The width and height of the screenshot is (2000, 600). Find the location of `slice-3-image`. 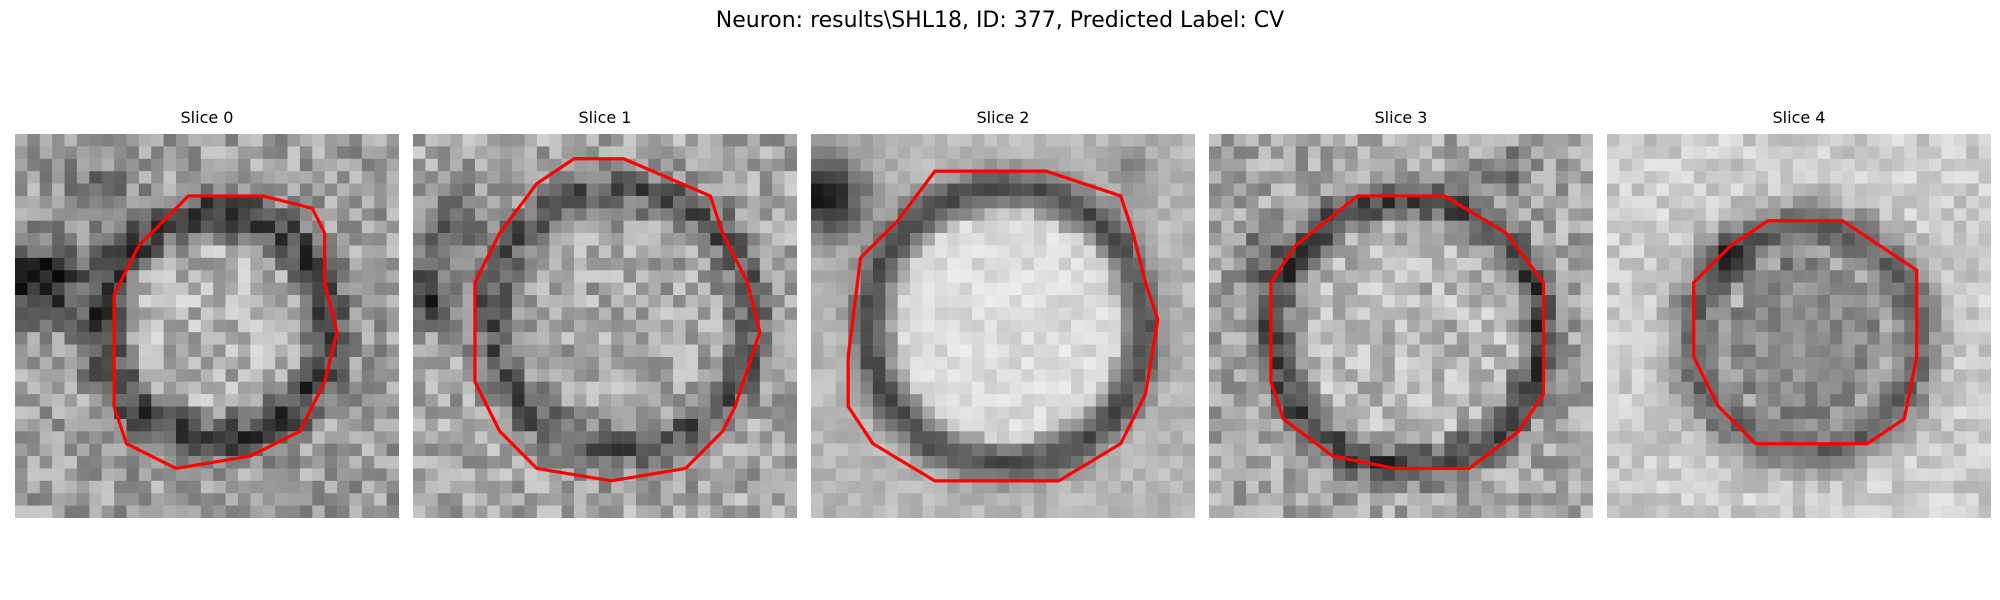

slice-3-image is located at coordinates (1401, 326).